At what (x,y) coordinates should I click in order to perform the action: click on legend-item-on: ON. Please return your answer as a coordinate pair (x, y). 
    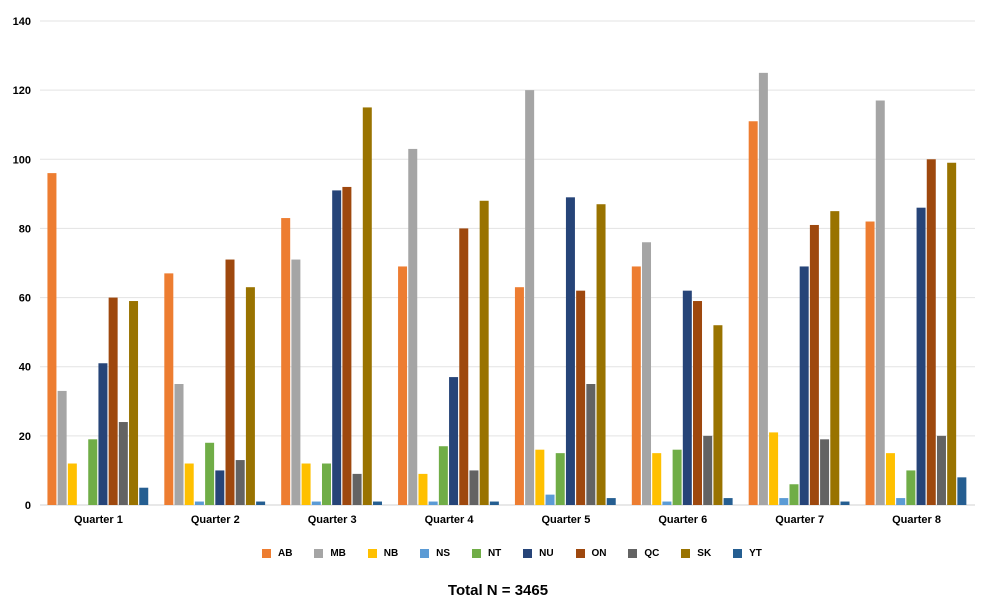
    Looking at the image, I should click on (591, 553).